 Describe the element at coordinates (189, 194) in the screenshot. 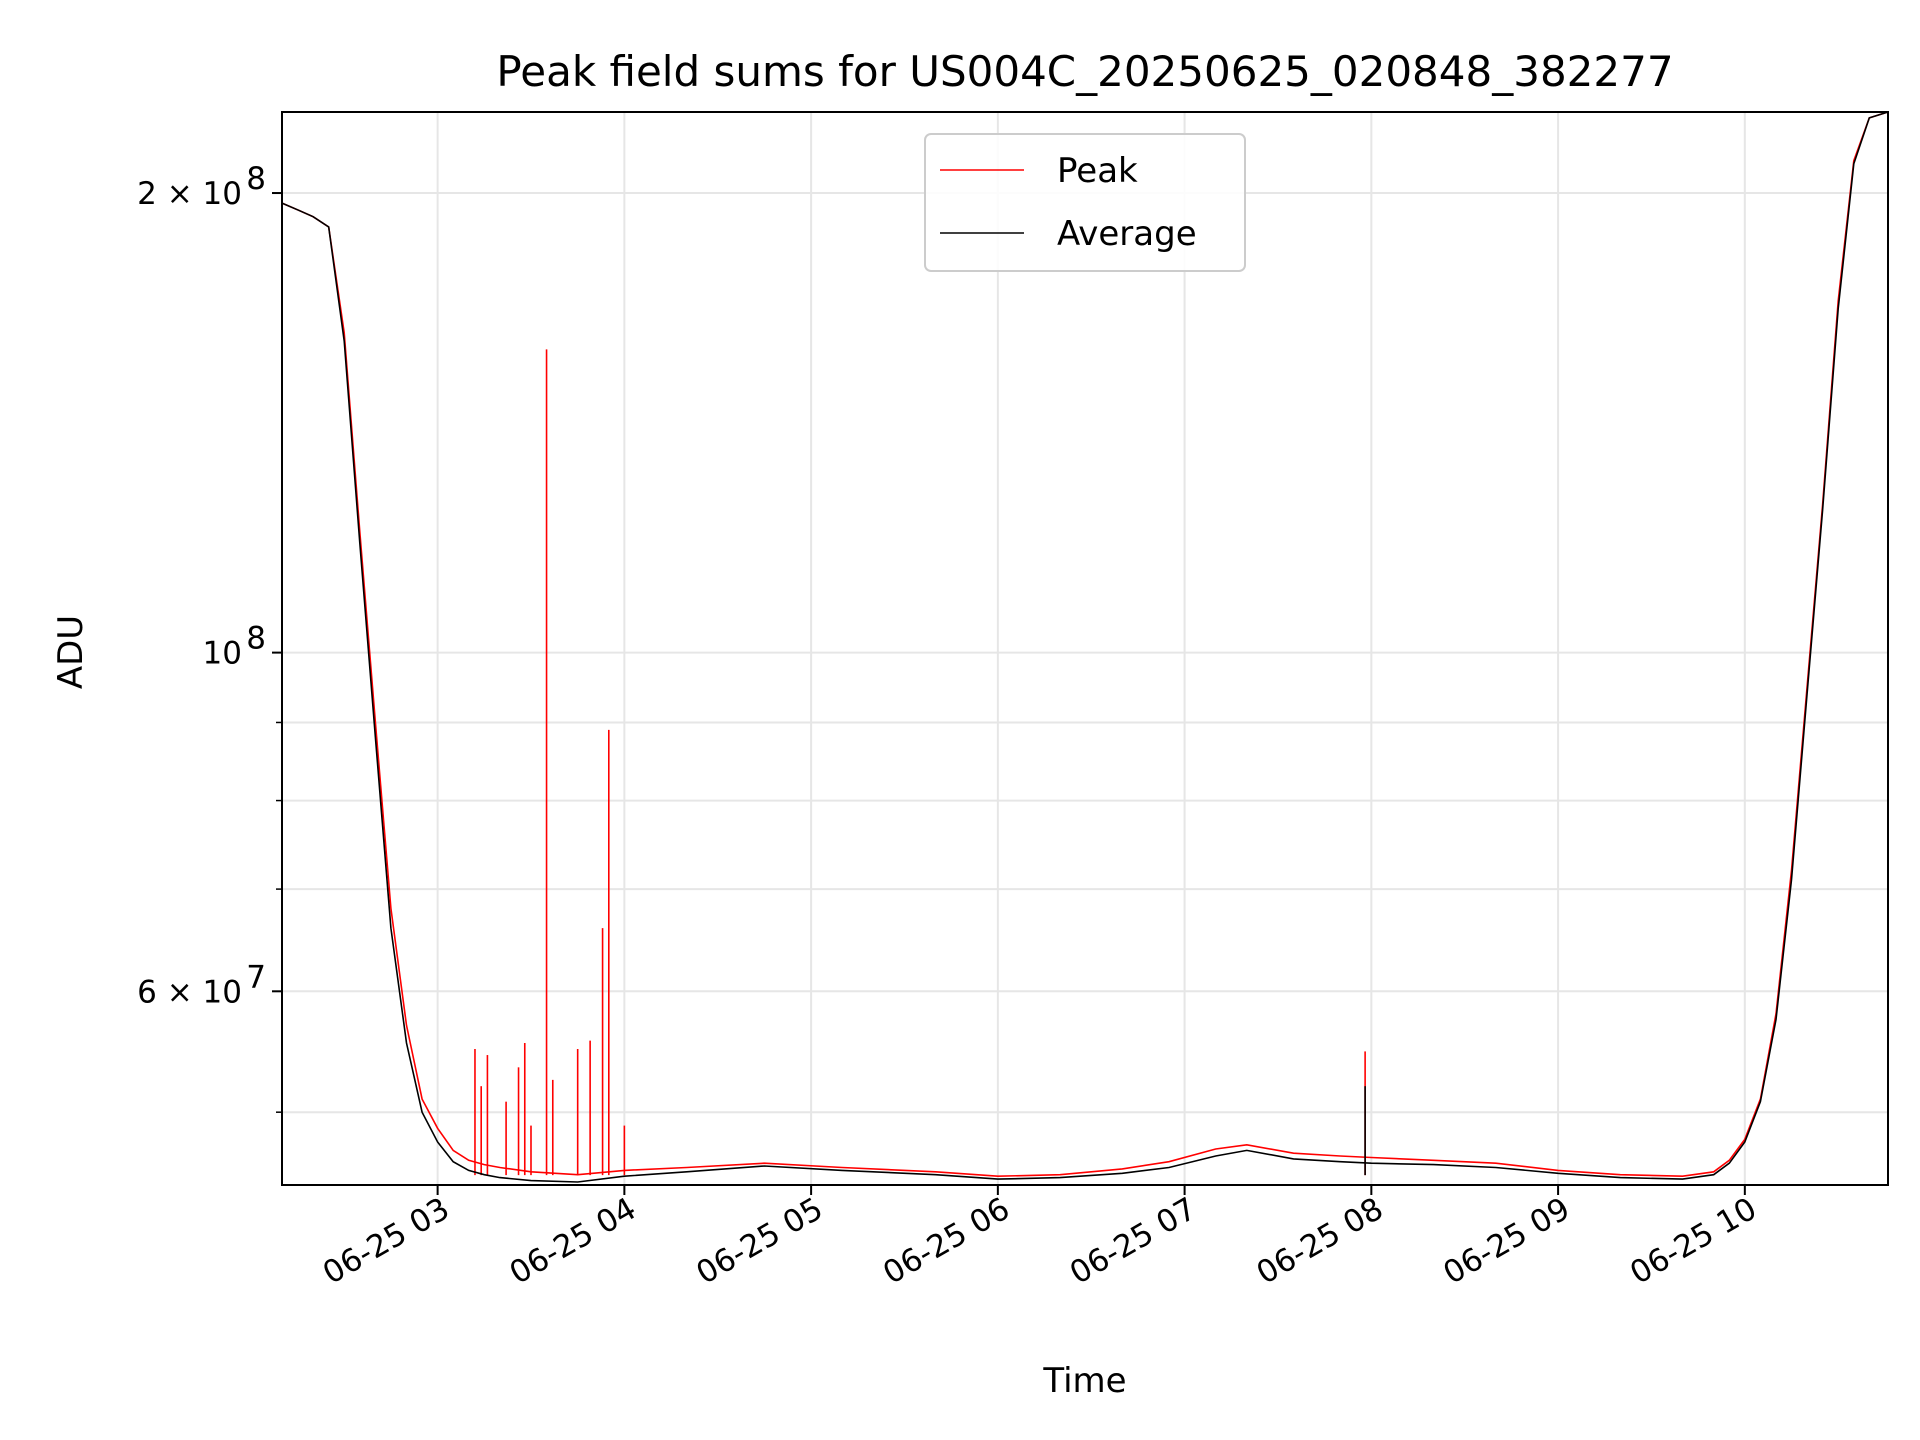

I see `y-tick-label: 2 × 10` at that location.